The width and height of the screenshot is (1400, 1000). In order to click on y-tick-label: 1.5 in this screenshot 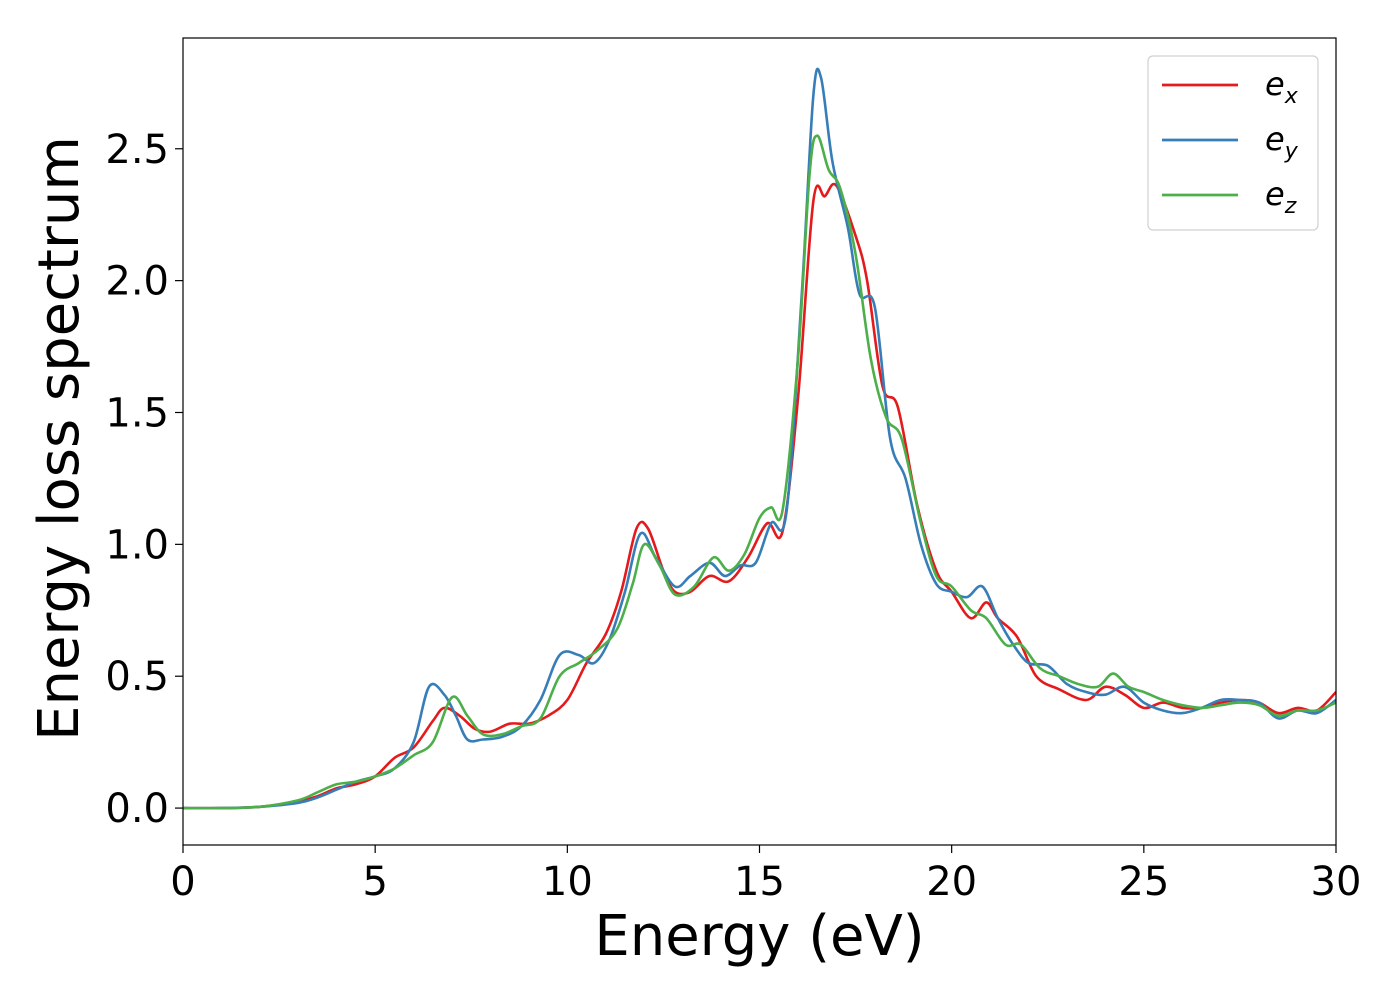, I will do `click(137, 413)`.